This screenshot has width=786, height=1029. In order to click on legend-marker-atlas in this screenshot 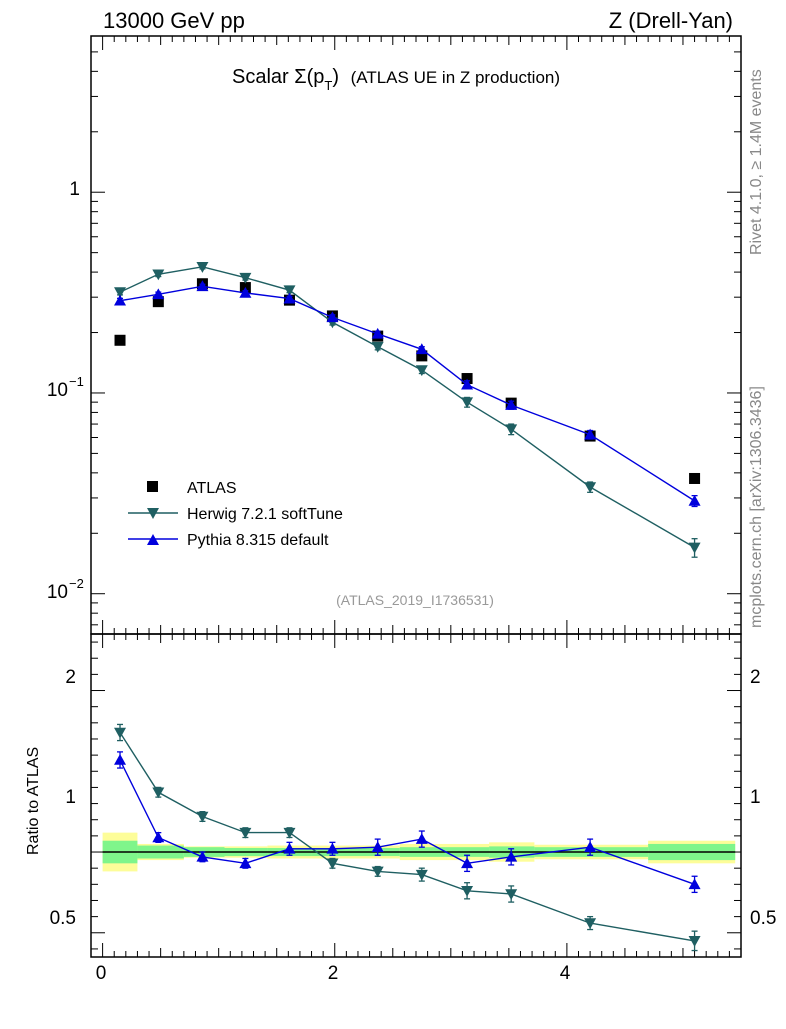, I will do `click(152, 486)`.